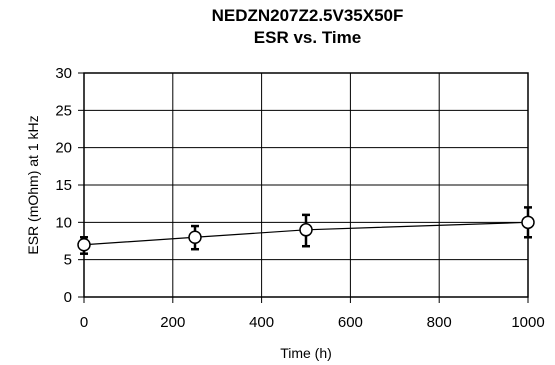  Describe the element at coordinates (350, 322) in the screenshot. I see `x-tick-label: 600` at that location.